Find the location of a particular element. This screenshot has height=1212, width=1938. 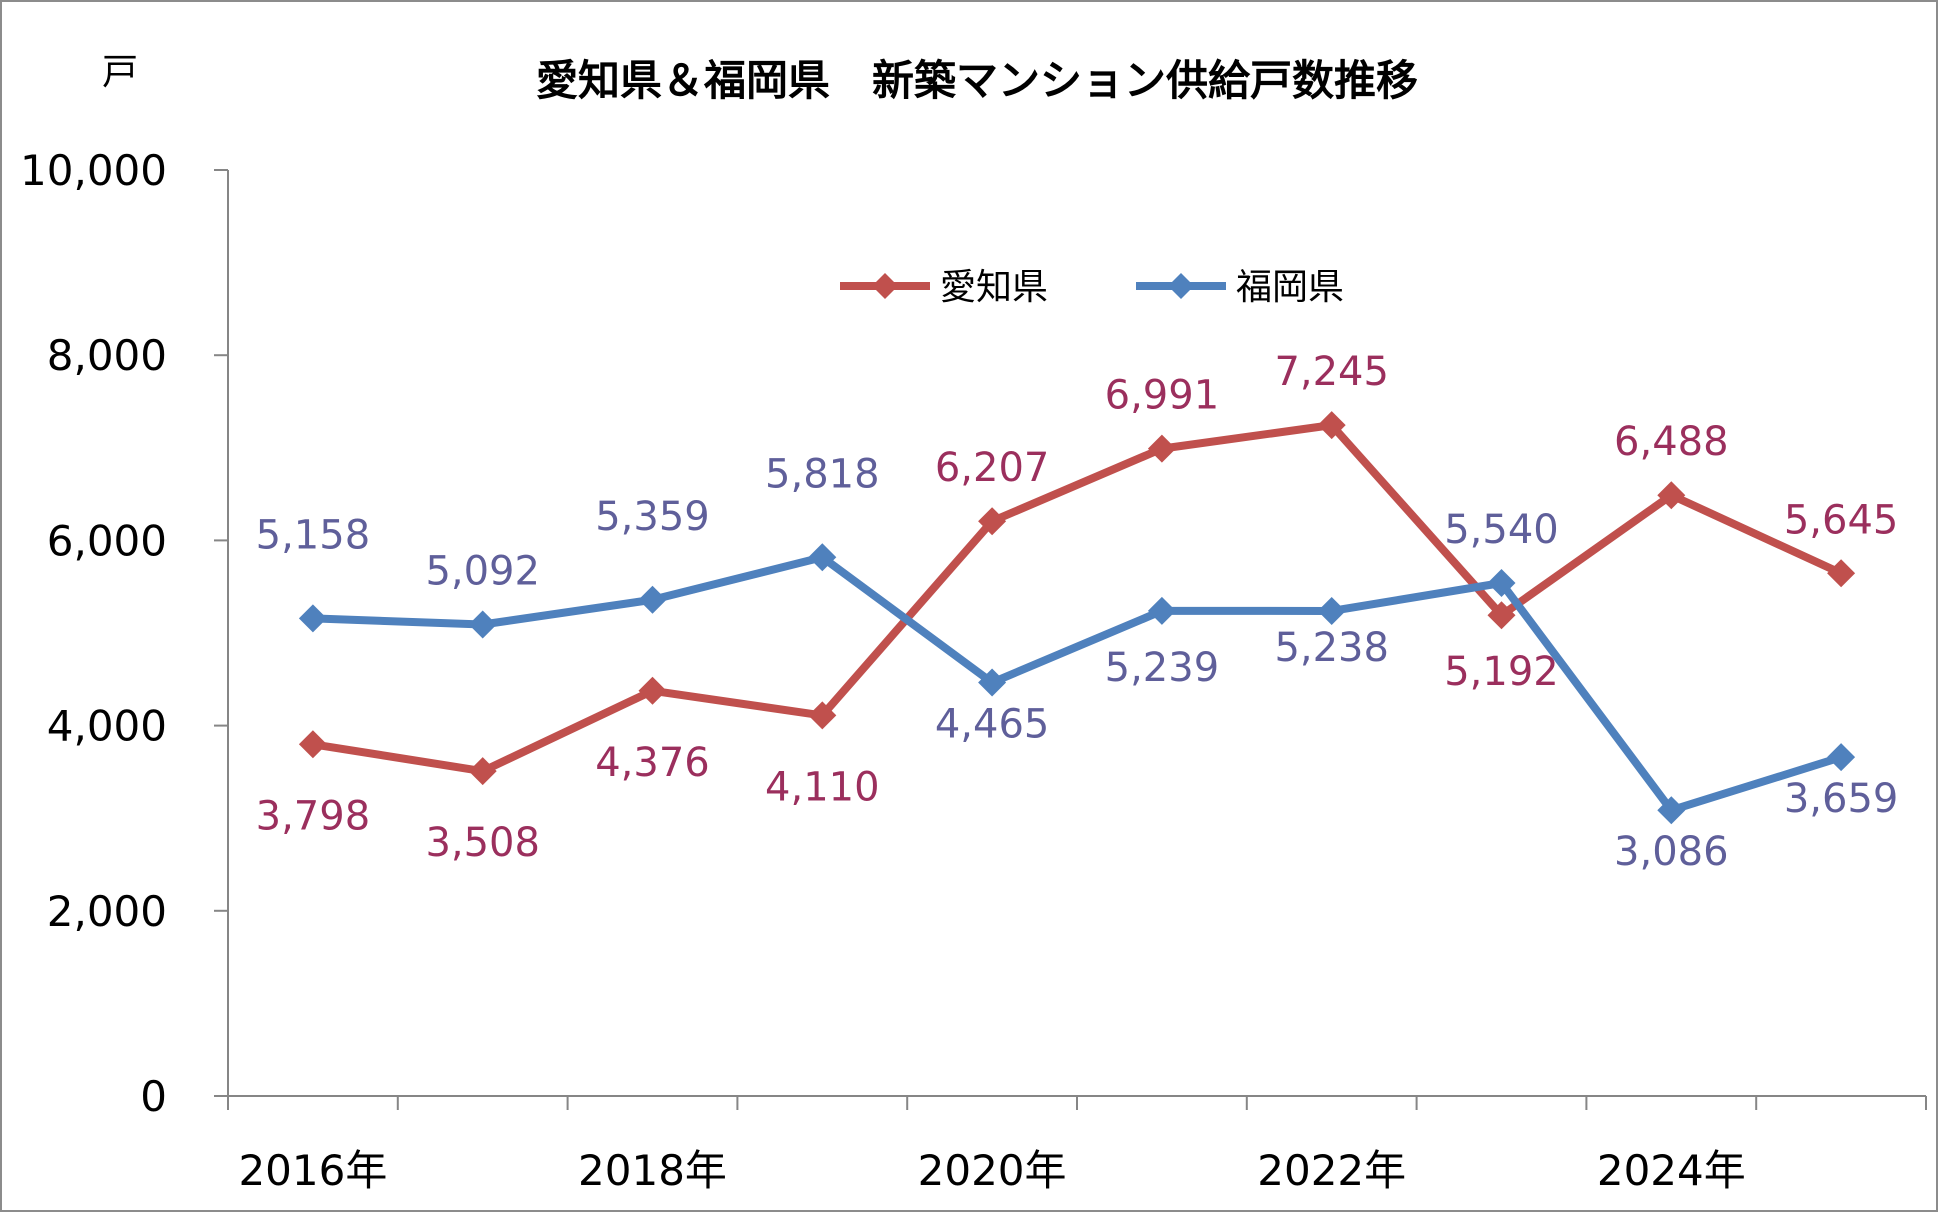

data-label: 5,359 is located at coordinates (652, 517).